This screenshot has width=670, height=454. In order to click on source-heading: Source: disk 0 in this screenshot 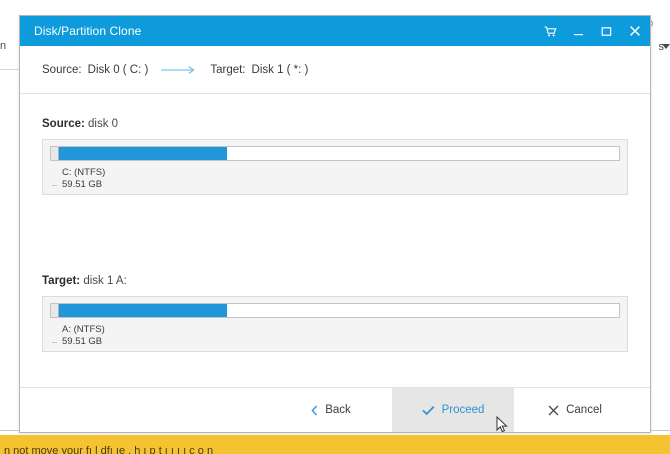, I will do `click(335, 124)`.